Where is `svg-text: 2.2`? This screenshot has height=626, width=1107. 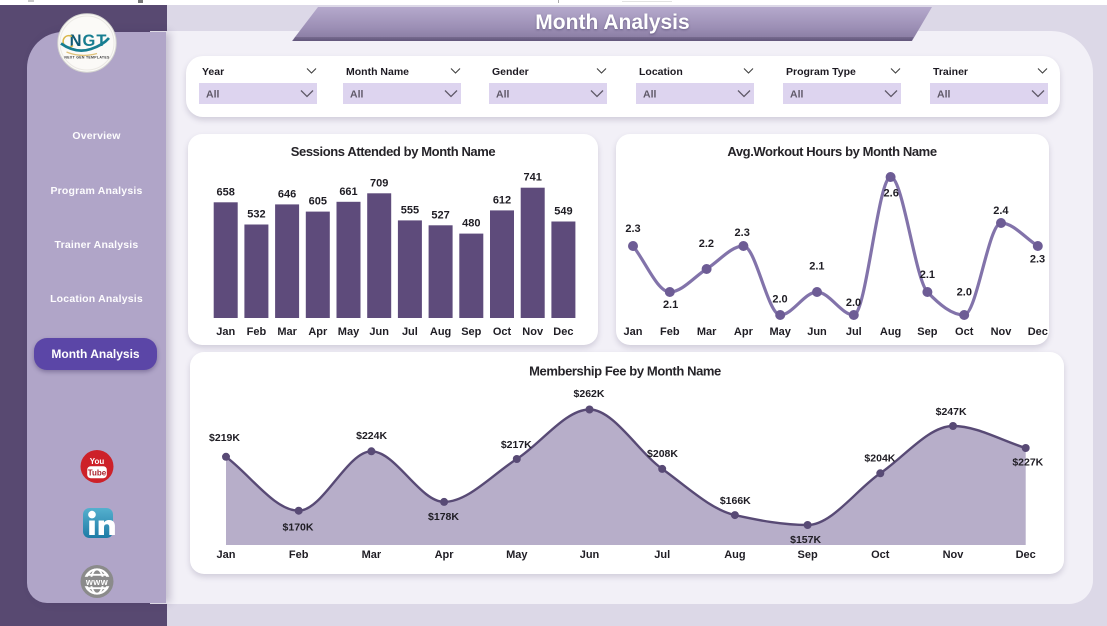
svg-text: 2.2 is located at coordinates (706, 244).